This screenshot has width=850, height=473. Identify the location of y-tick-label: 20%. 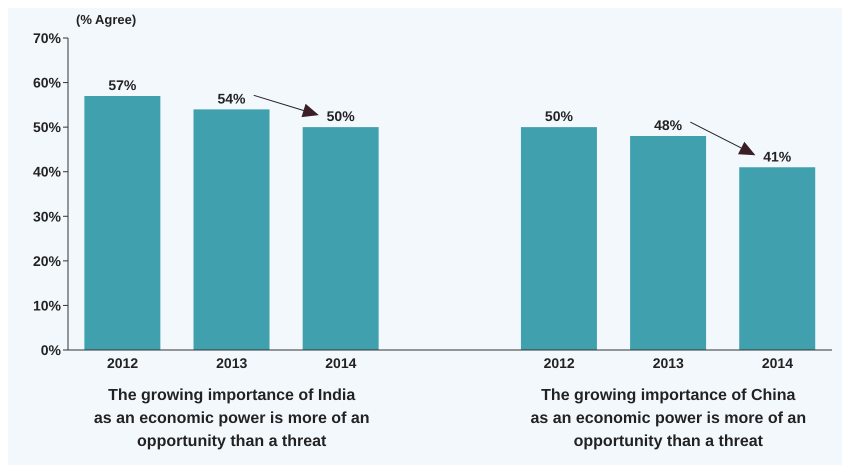
(47, 260).